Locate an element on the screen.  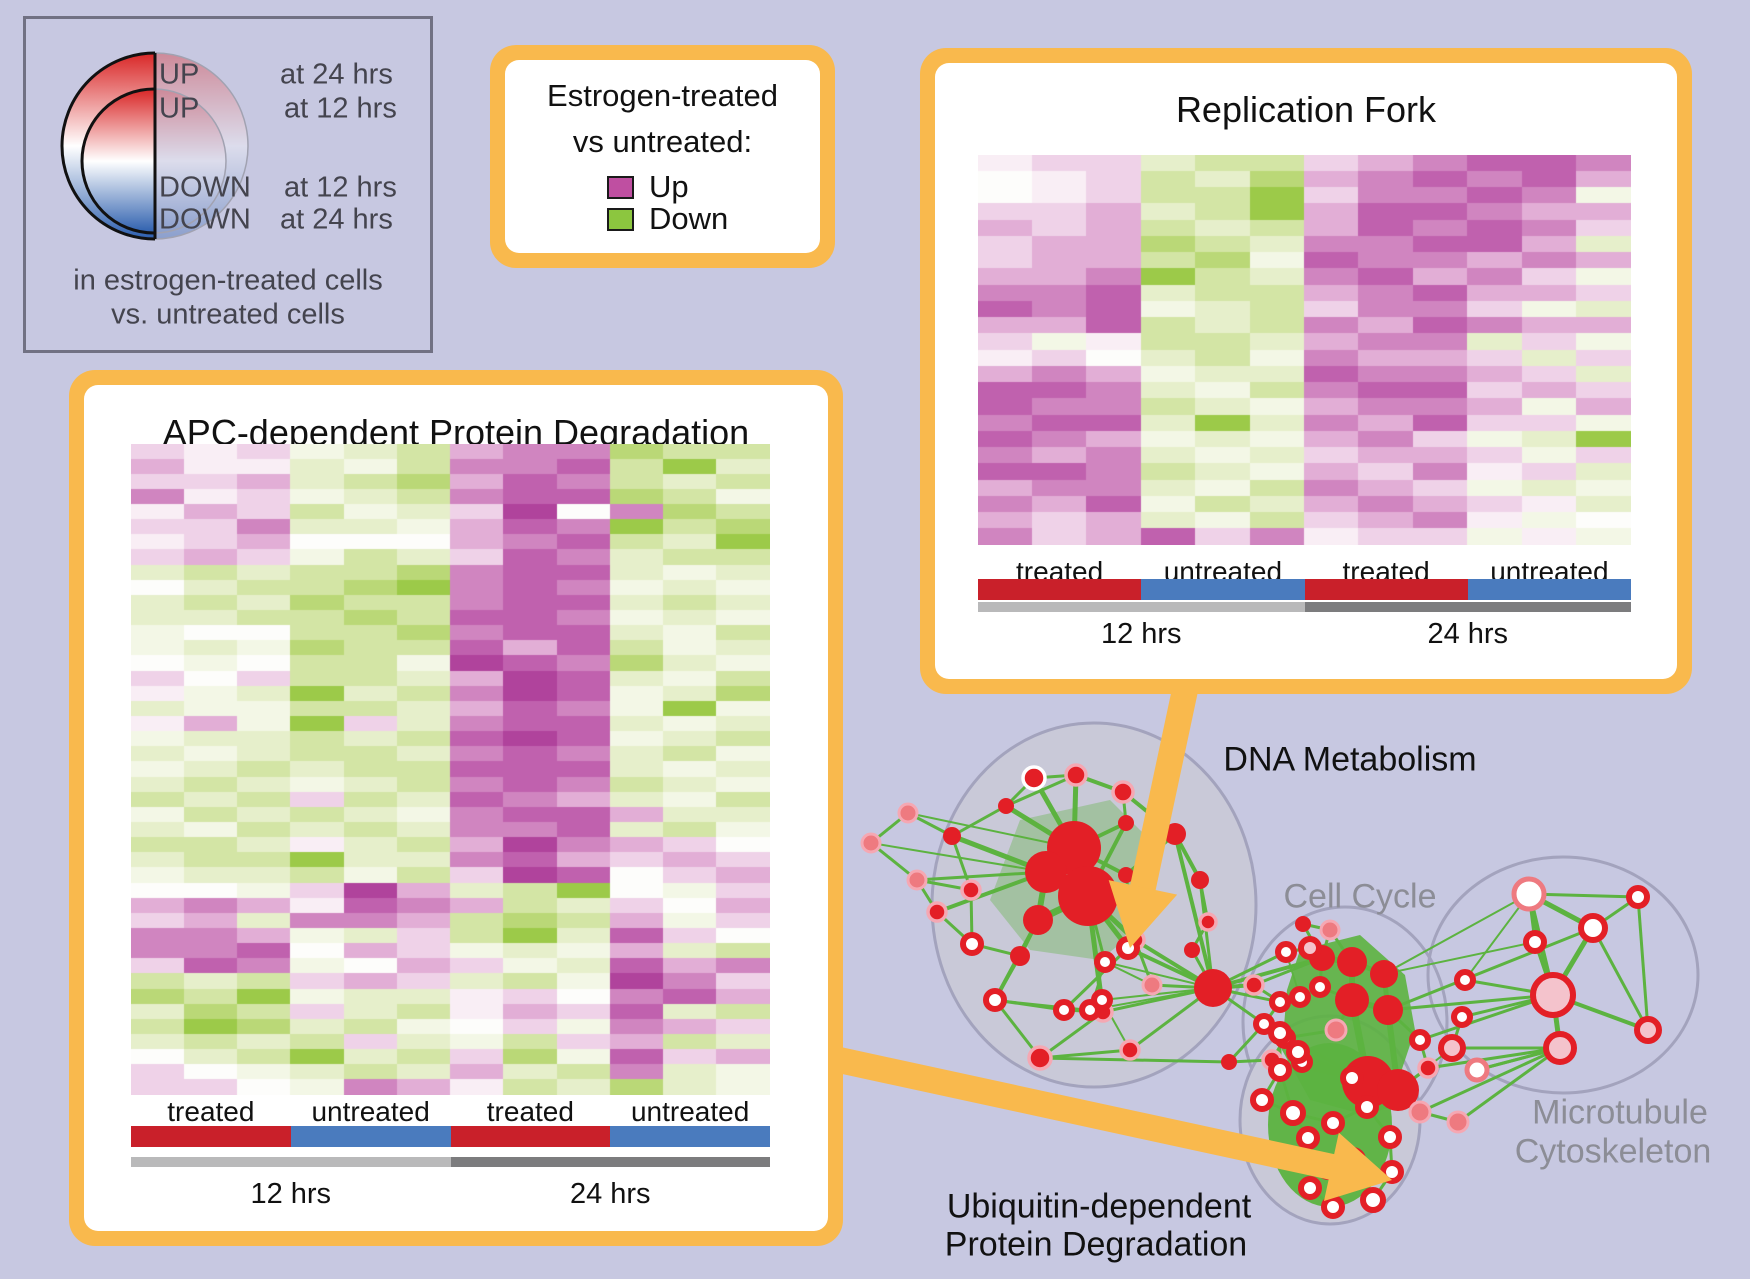
up-color-swatch is located at coordinates (620, 187).